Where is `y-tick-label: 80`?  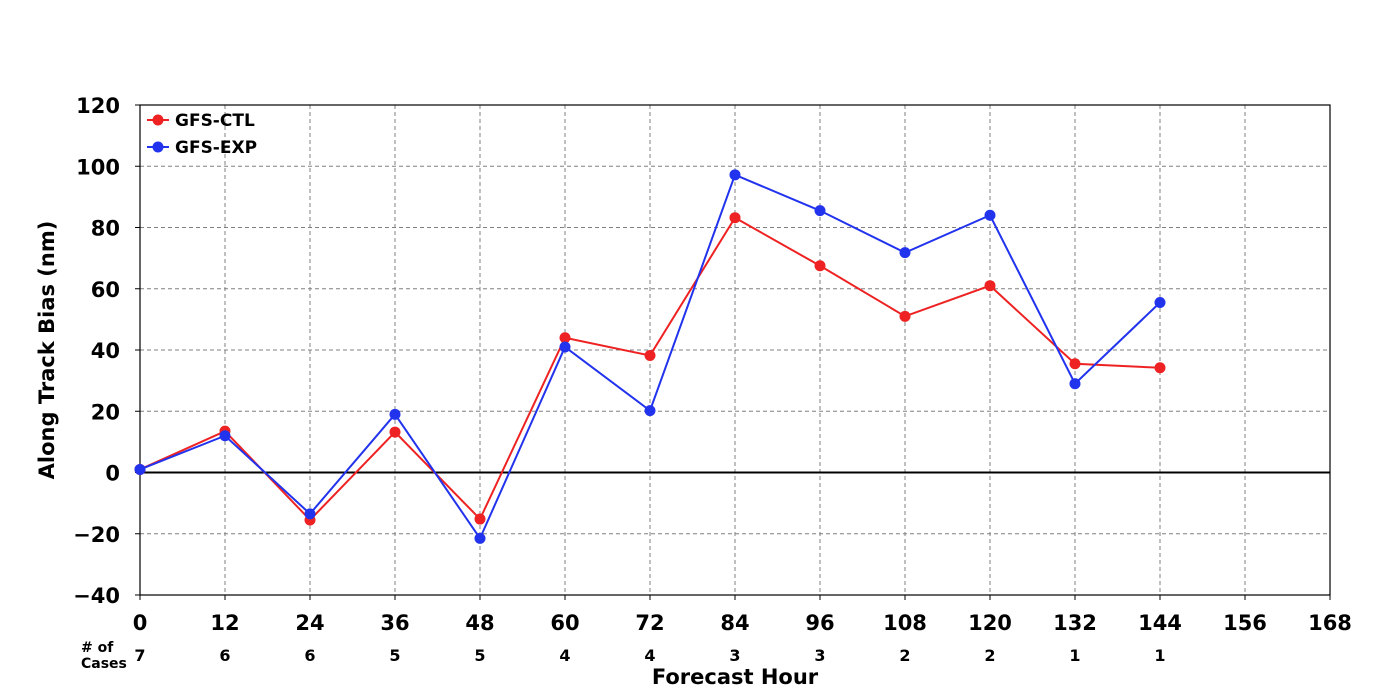
y-tick-label: 80 is located at coordinates (105, 229).